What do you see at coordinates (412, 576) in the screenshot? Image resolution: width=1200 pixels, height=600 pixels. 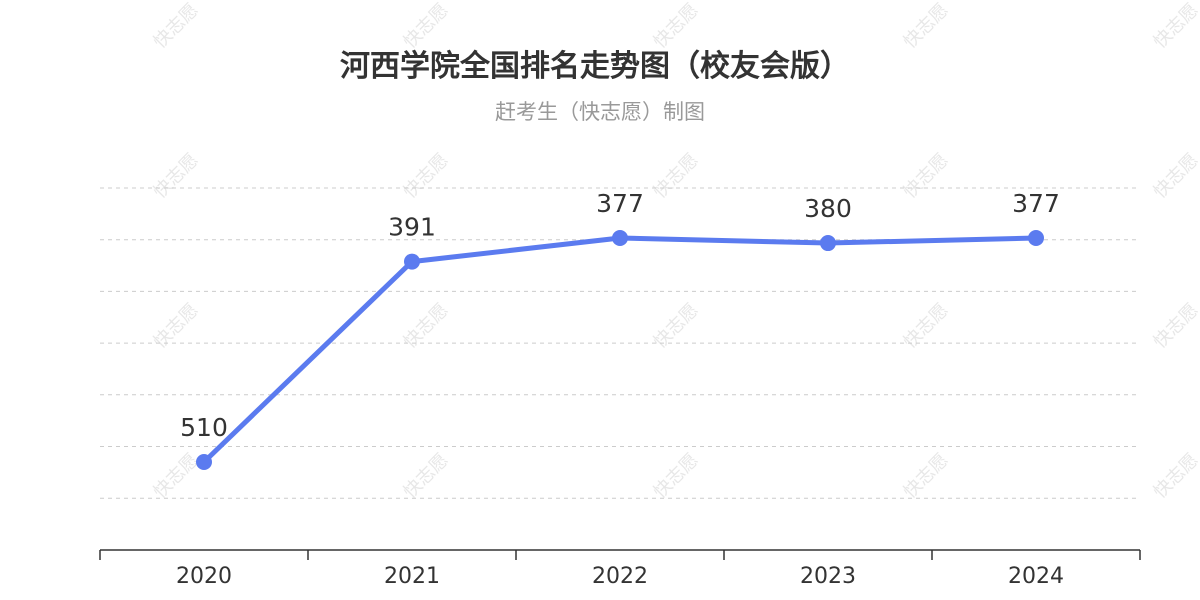 I see `x-tick-label: 2021` at bounding box center [412, 576].